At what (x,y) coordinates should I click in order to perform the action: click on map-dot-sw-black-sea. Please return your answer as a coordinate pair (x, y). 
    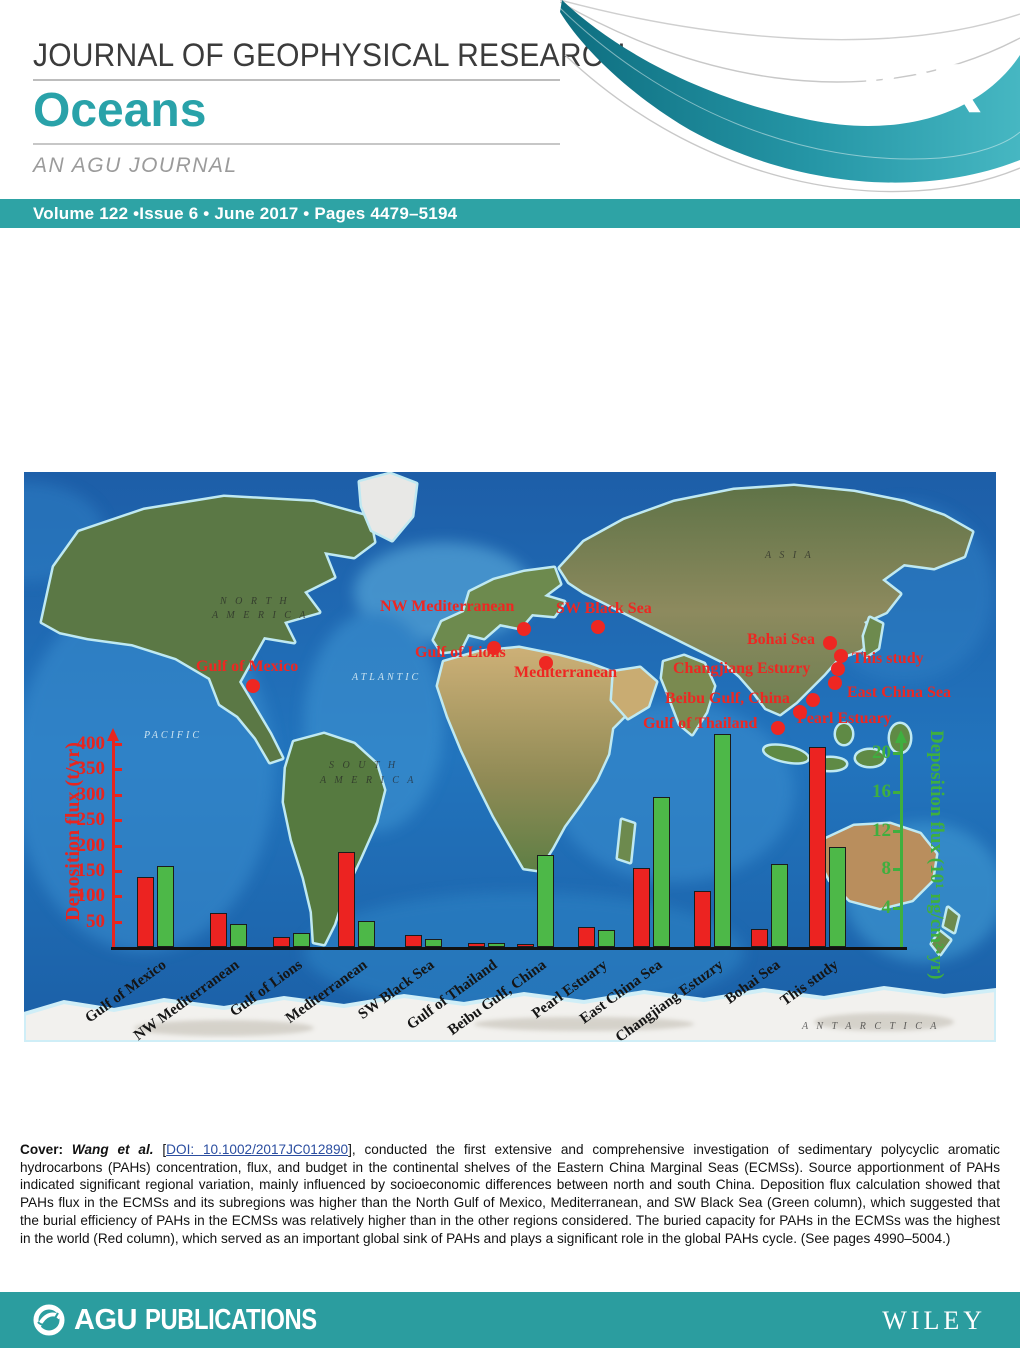
    Looking at the image, I should click on (598, 627).